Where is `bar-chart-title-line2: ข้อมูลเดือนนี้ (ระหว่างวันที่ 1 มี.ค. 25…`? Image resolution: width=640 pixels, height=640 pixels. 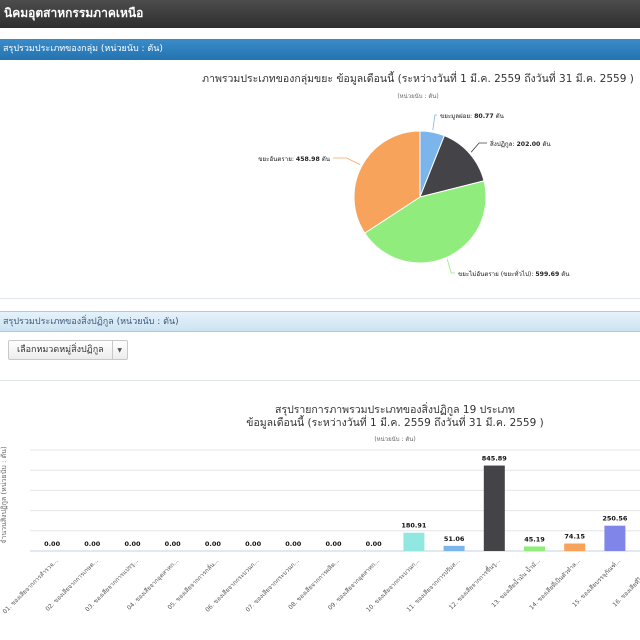
bar-chart-title-line2: ข้อมูลเดือนนี้ (ระหว่างวันที่ 1 มี.ค. 25… is located at coordinates (394, 422).